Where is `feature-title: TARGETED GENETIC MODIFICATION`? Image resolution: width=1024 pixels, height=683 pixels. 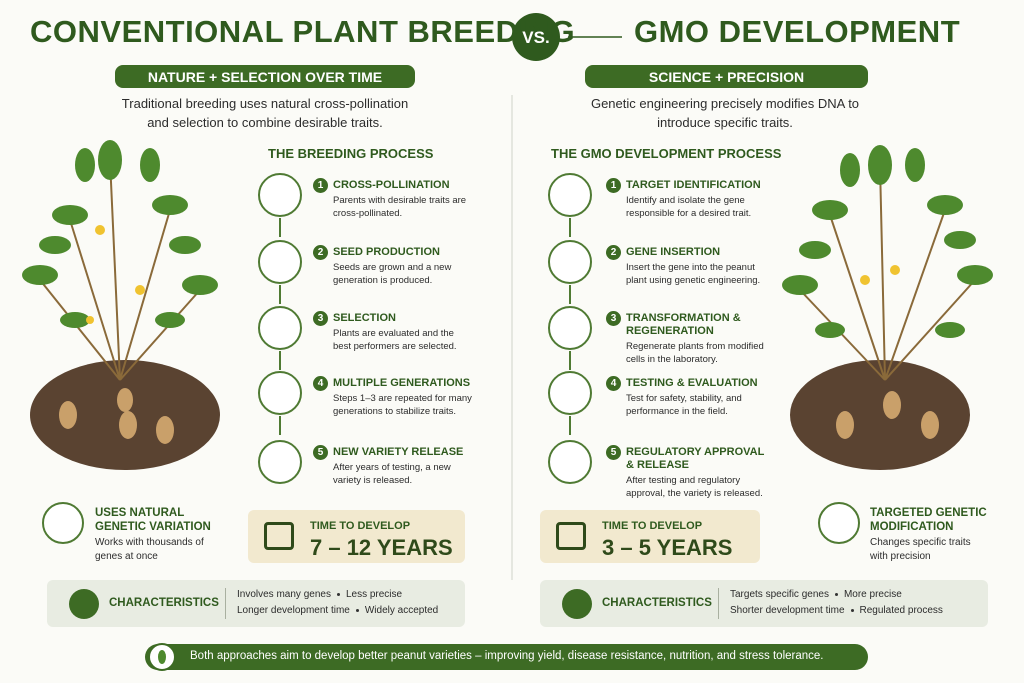 feature-title: TARGETED GENETIC MODIFICATION is located at coordinates (928, 520).